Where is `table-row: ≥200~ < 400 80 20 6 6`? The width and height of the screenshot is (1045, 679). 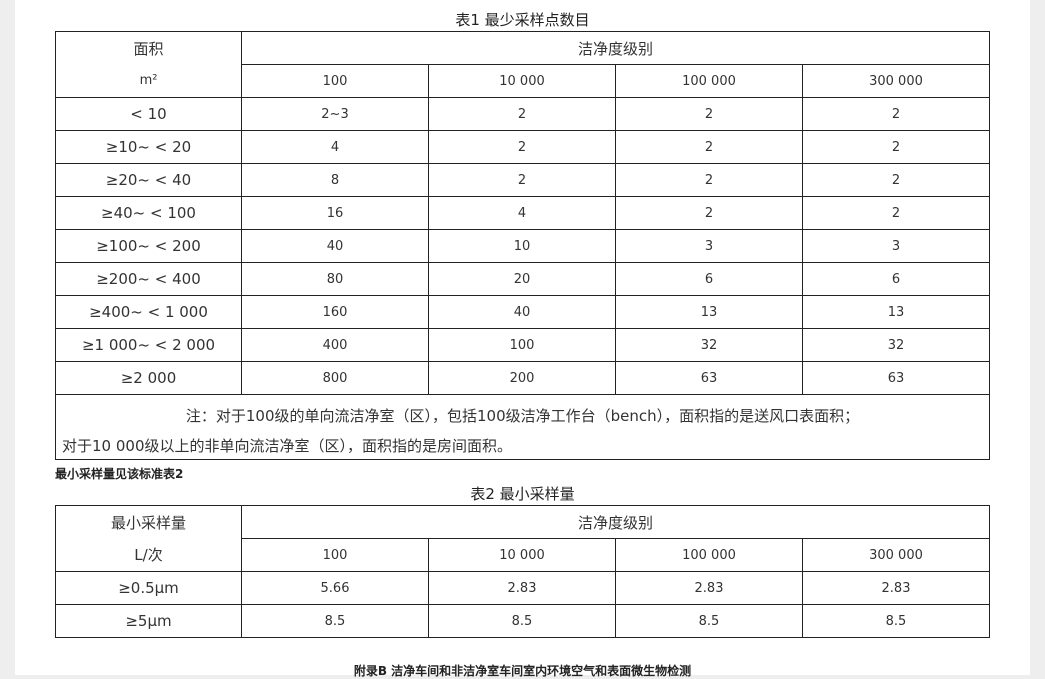 table-row: ≥200~ < 400 80 20 6 6 is located at coordinates (522, 279).